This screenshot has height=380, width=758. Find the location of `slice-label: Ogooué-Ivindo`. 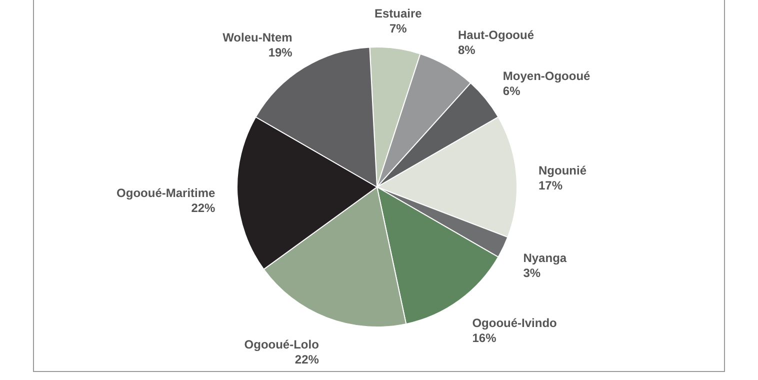

slice-label: Ogooué-Ivindo is located at coordinates (514, 323).